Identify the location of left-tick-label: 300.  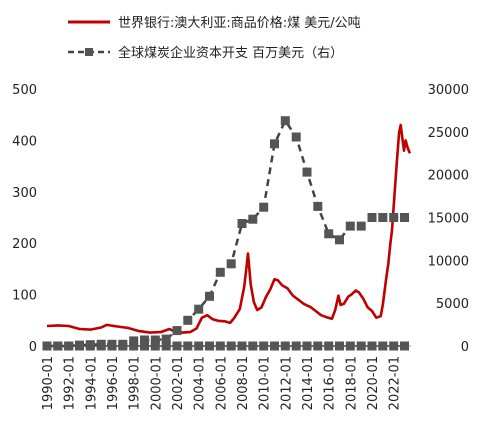
(24, 193).